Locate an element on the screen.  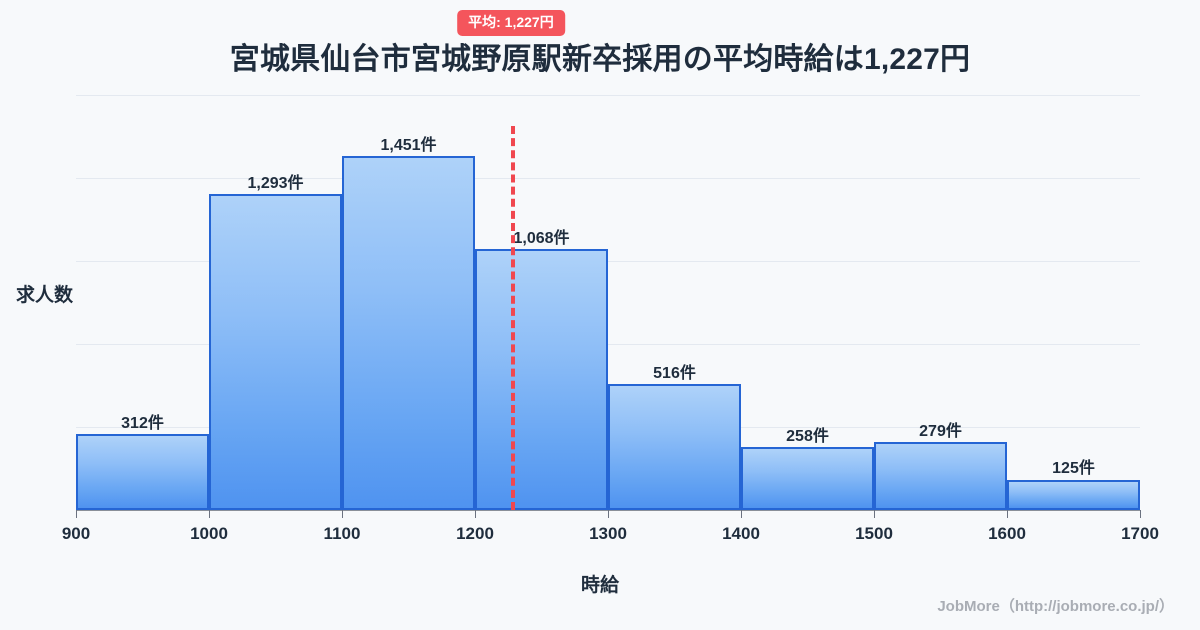
x-tick-label: 1000 is located at coordinates (209, 533).